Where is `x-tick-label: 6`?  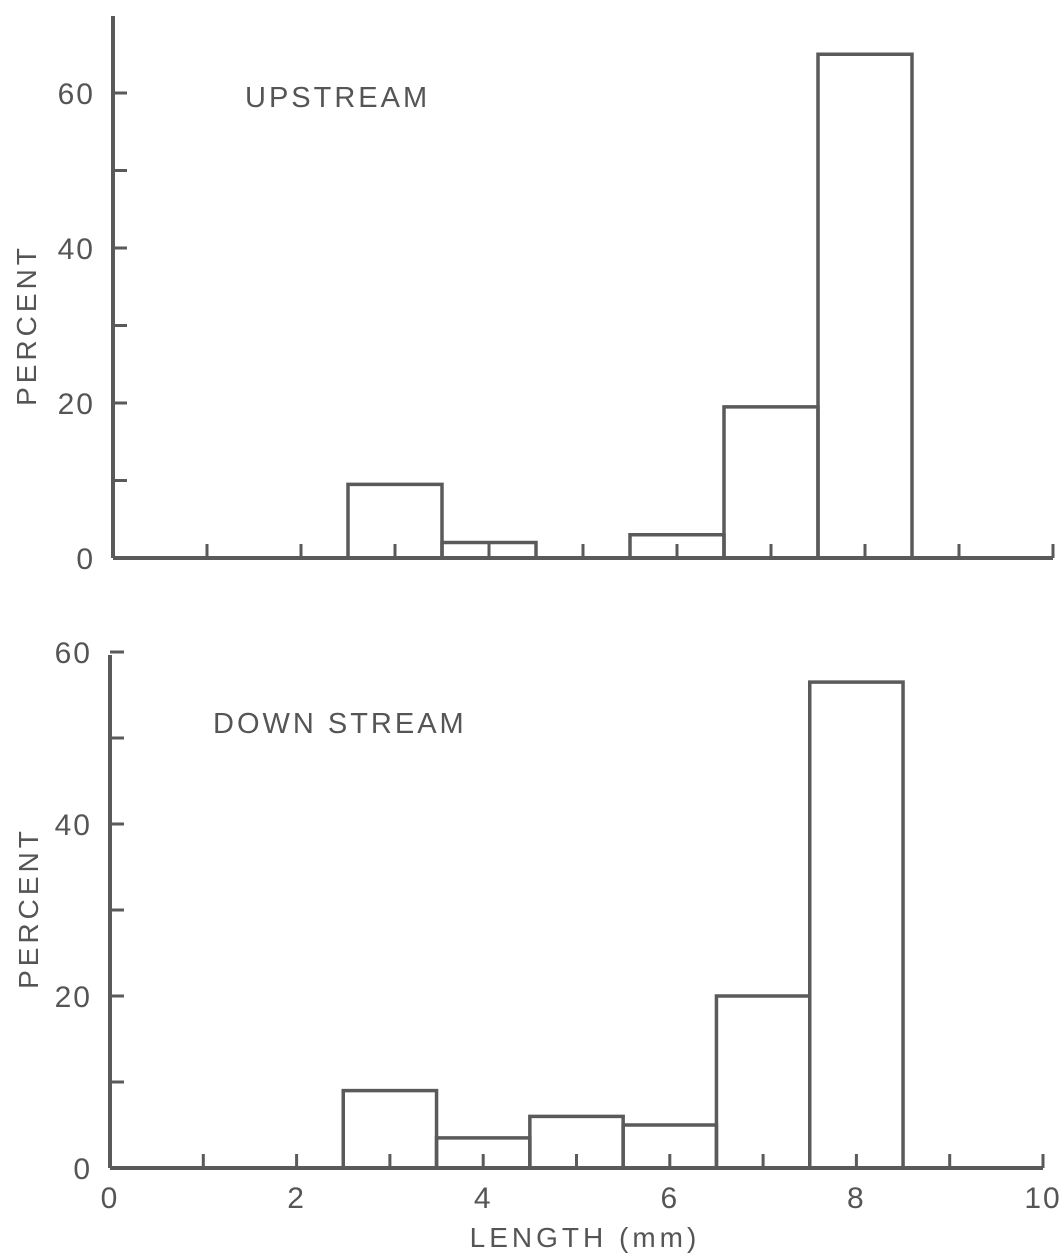 x-tick-label: 6 is located at coordinates (669, 1198).